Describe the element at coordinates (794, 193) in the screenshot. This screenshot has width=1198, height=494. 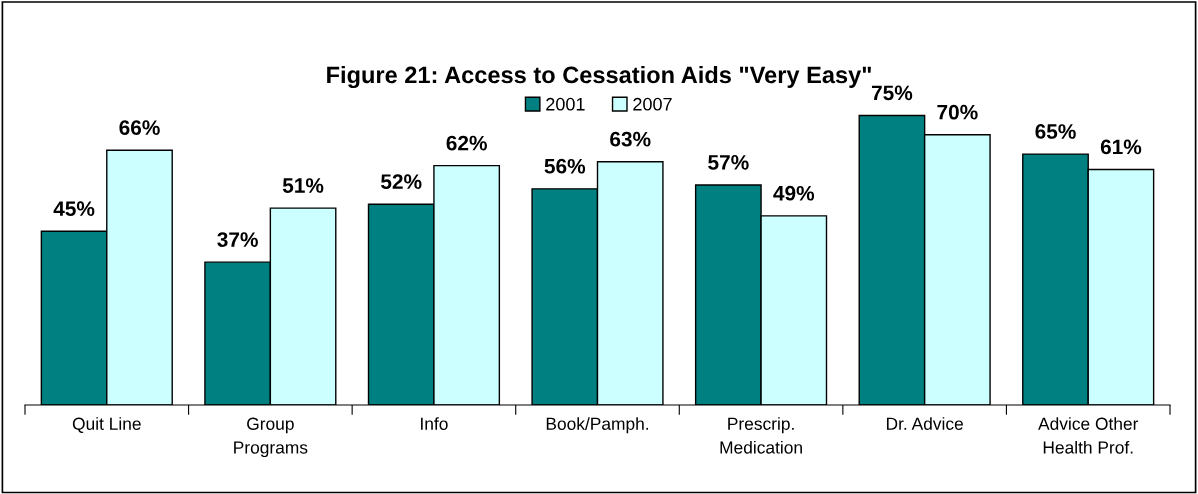
I see `data-label: 49%` at that location.